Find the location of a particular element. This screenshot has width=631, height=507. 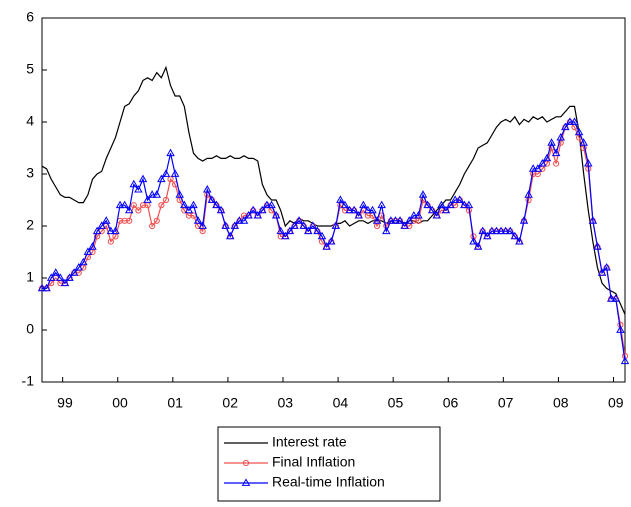

y-tick-label: 2 is located at coordinates (30, 225).